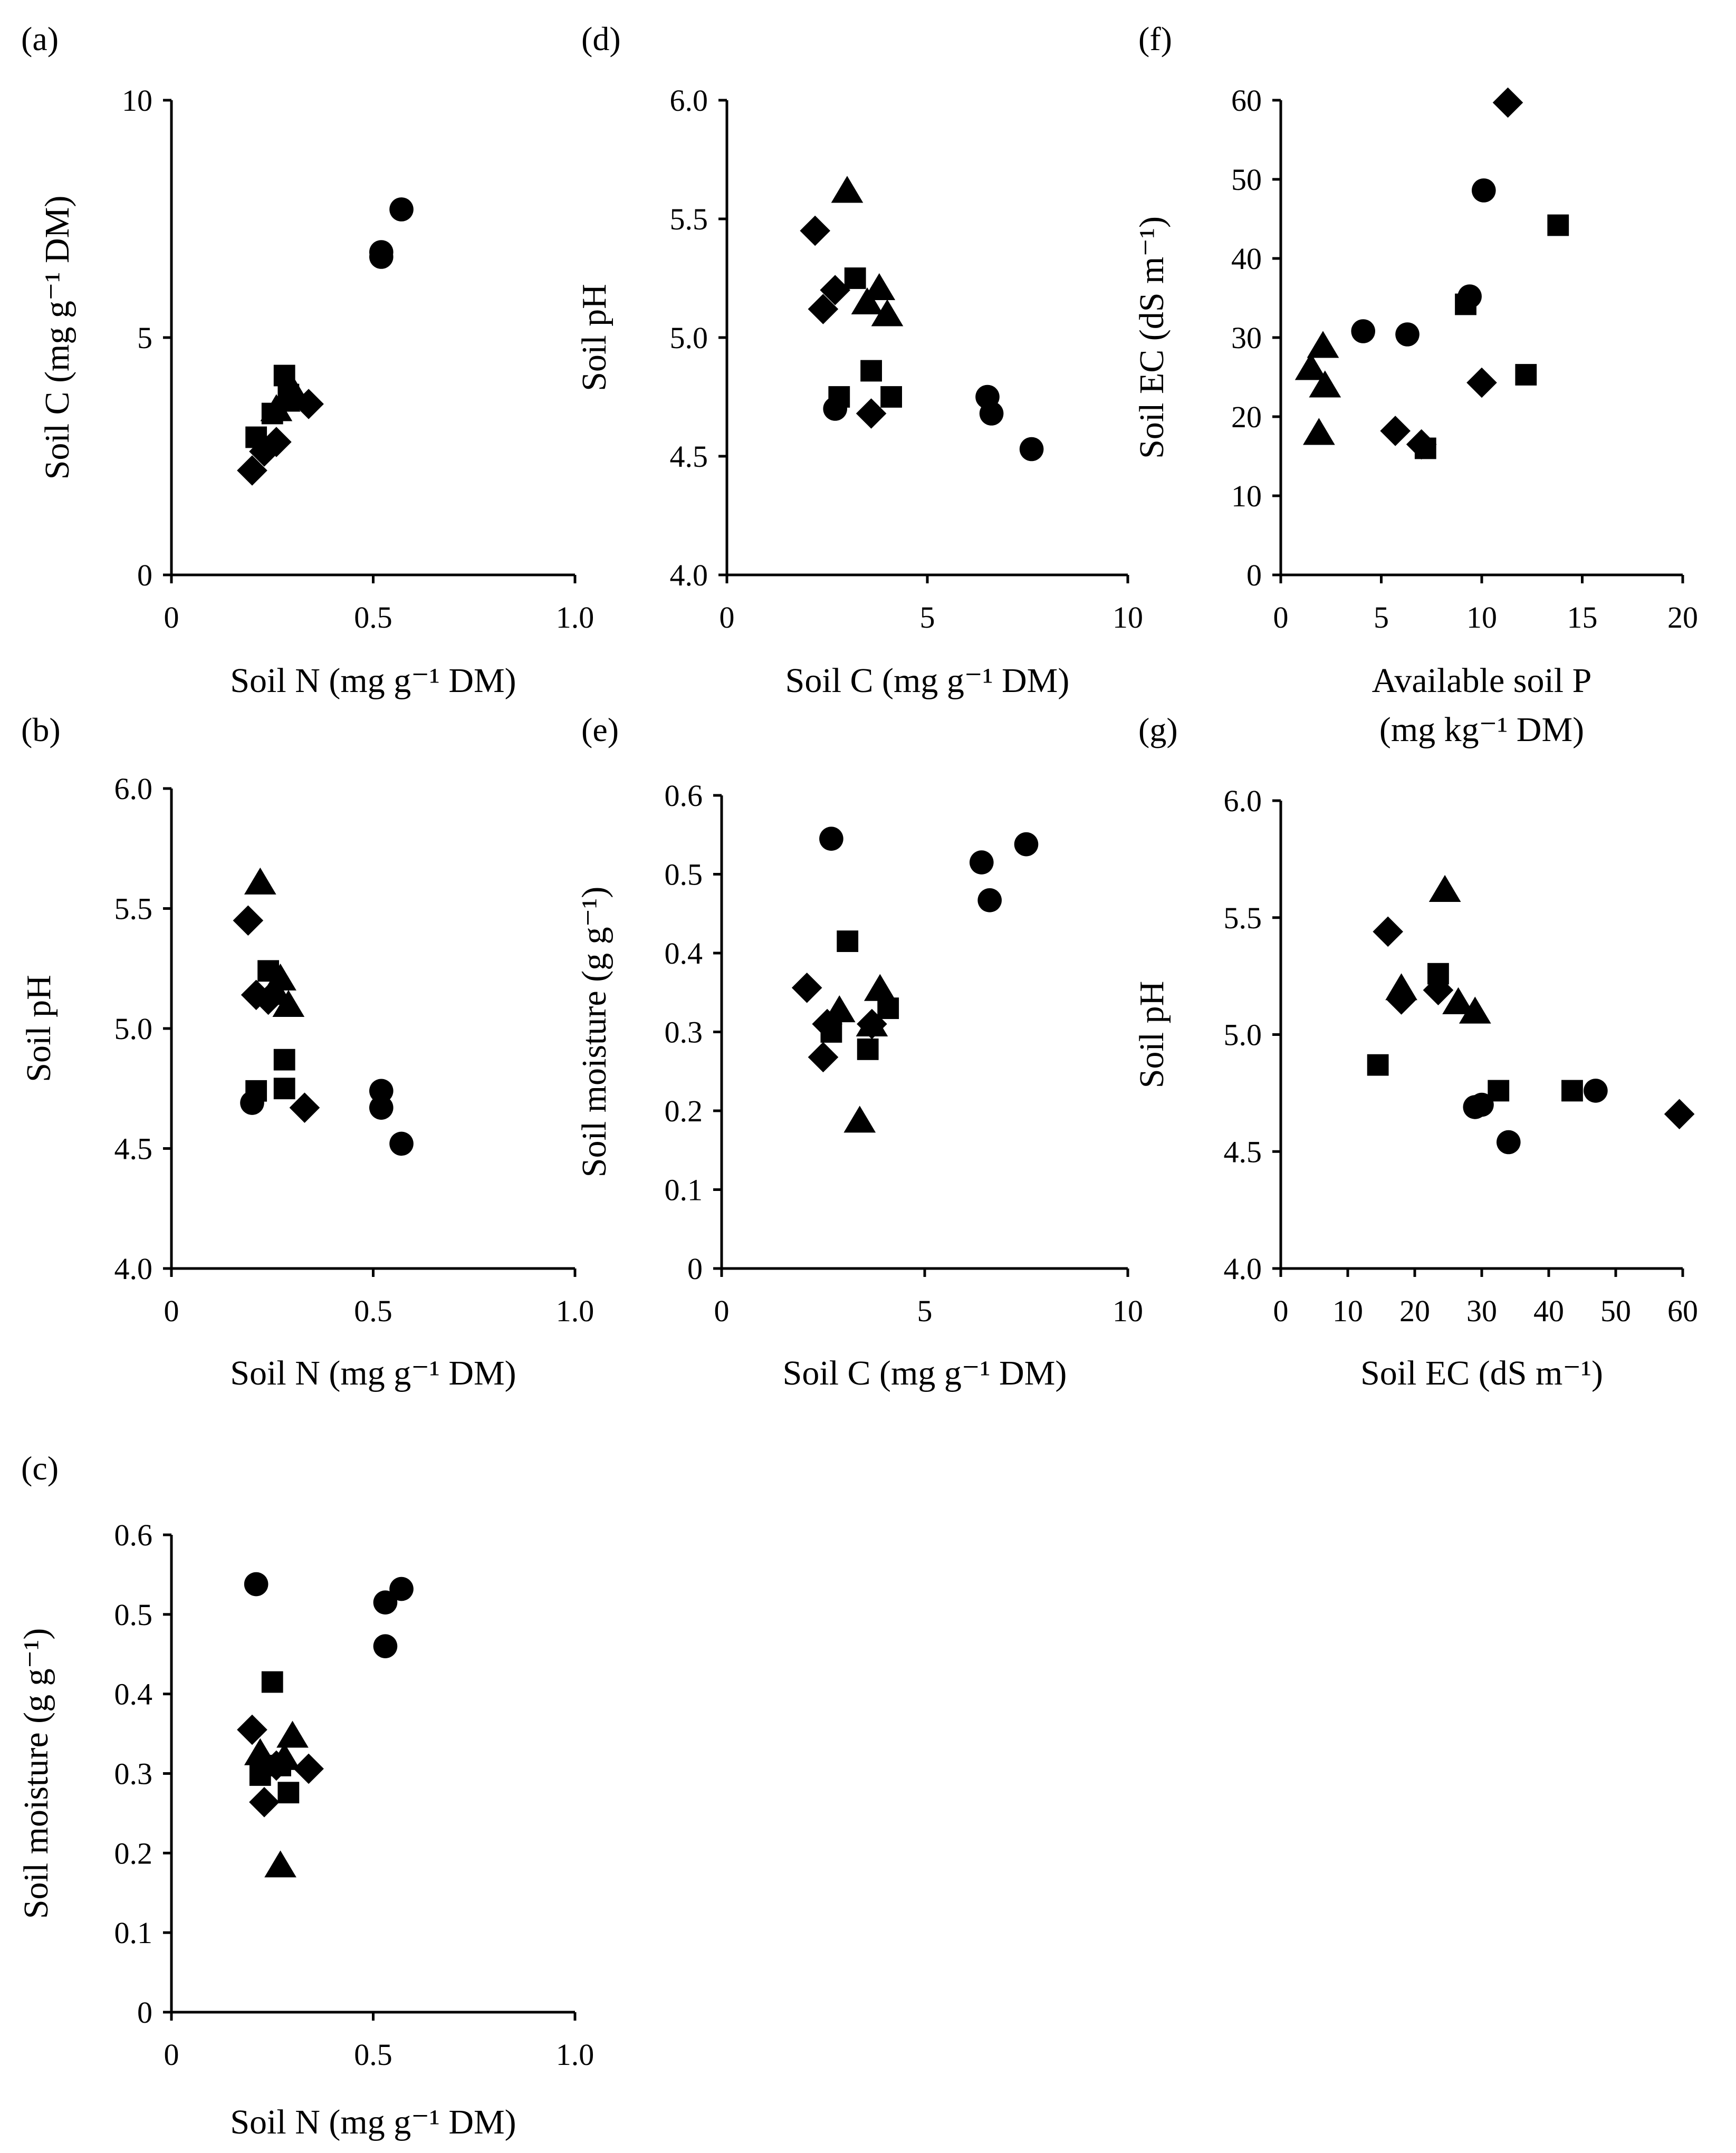 The image size is (1736, 2153). Describe the element at coordinates (1152, 337) in the screenshot. I see `y-axis-title: Soil EC (dS m⁻¹)` at that location.